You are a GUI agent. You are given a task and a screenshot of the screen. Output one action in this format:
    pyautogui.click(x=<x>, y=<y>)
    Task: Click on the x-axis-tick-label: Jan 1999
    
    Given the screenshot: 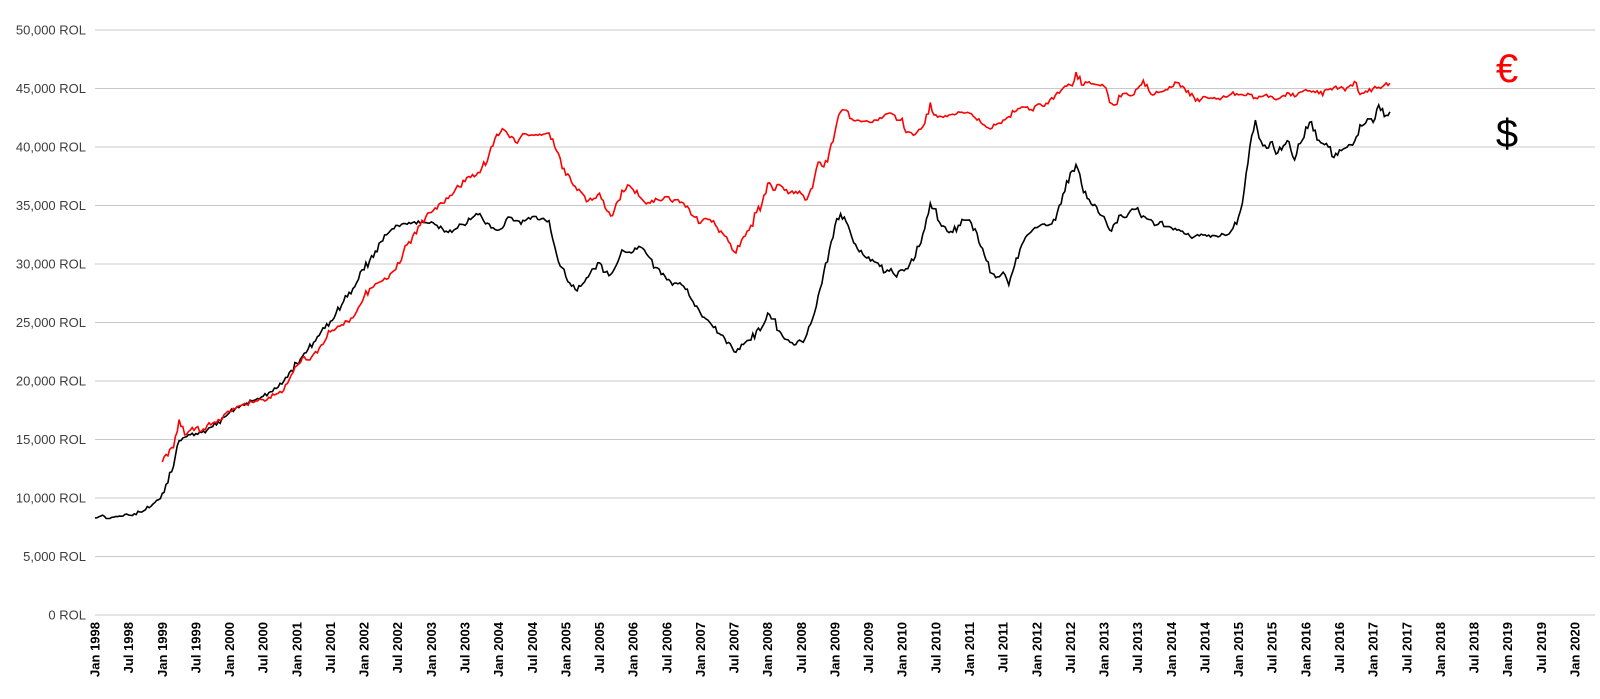 What is the action you would take?
    pyautogui.click(x=162, y=649)
    